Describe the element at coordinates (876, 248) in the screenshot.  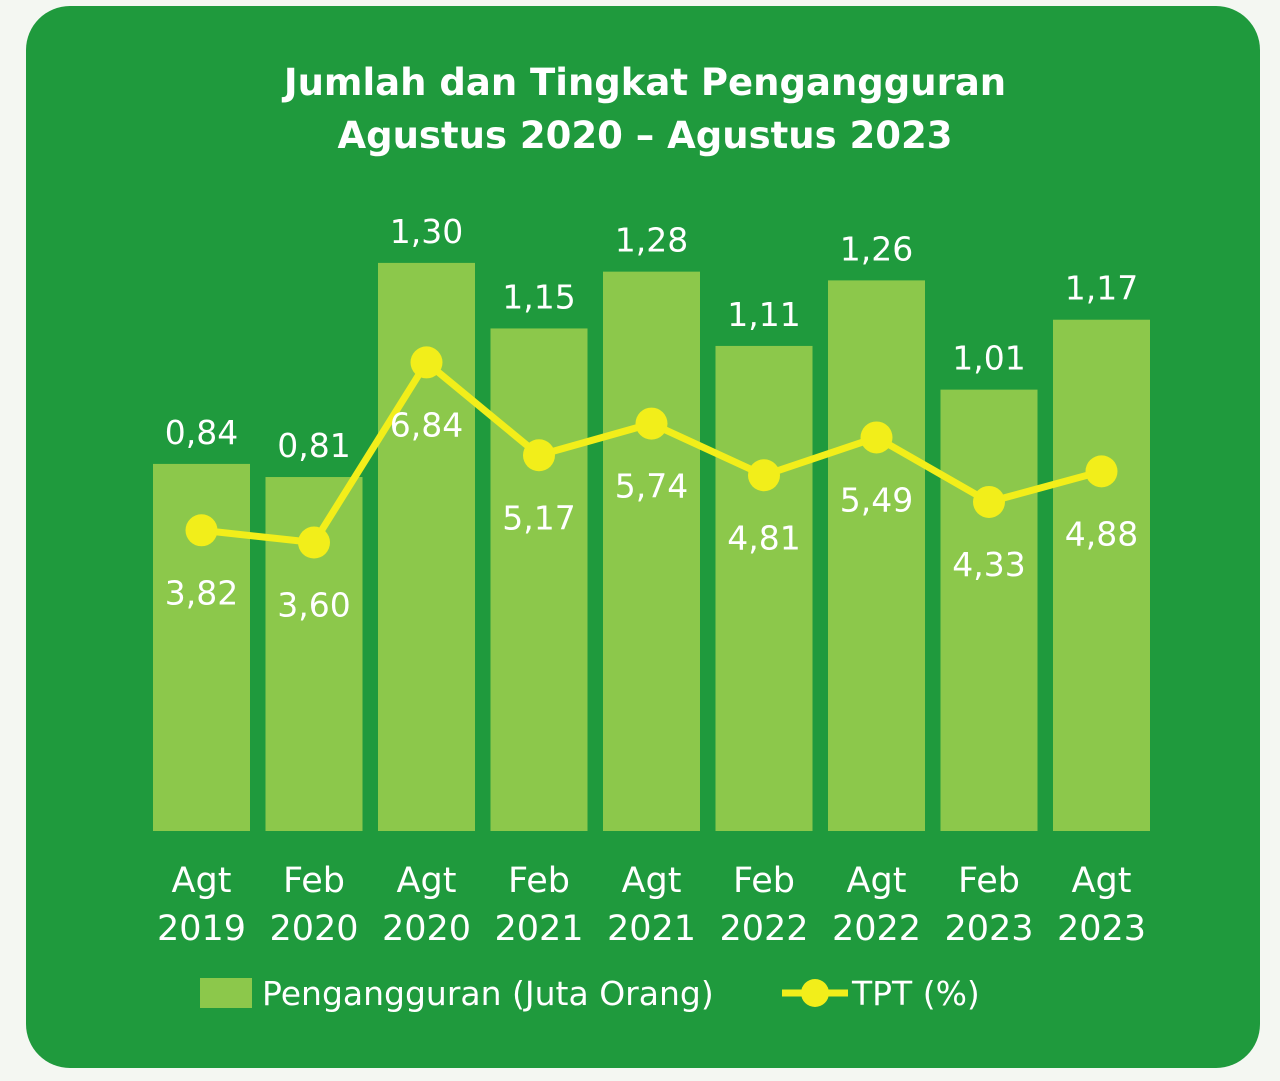
I see `bar-value-label: 1,26` at that location.